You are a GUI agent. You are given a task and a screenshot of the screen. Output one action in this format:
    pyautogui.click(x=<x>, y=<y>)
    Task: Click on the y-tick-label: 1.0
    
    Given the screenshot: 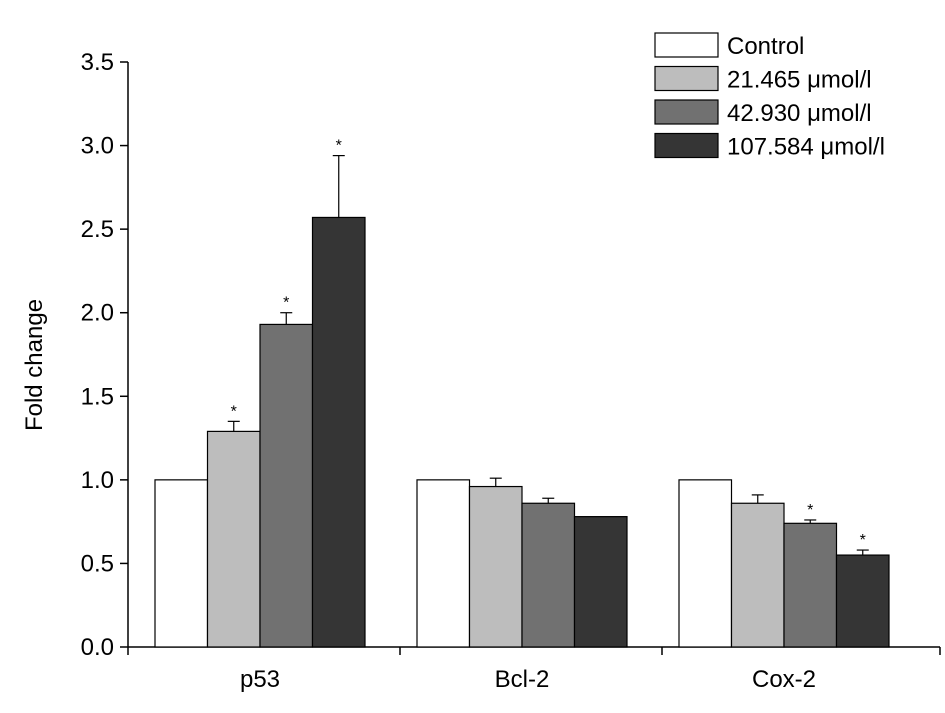 What is the action you would take?
    pyautogui.click(x=97, y=480)
    